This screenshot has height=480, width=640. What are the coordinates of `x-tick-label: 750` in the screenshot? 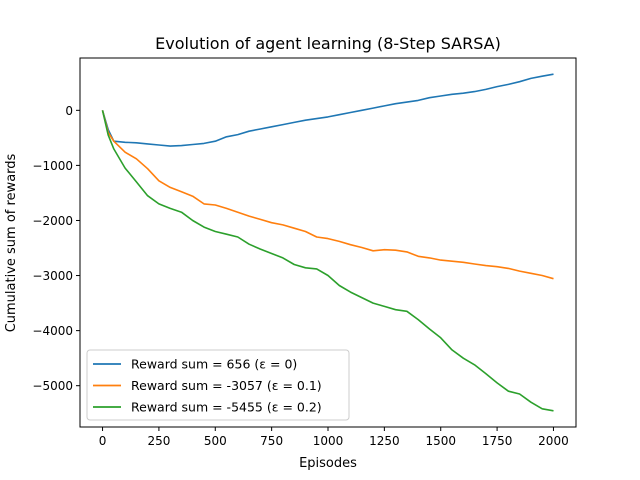 It's located at (271, 441).